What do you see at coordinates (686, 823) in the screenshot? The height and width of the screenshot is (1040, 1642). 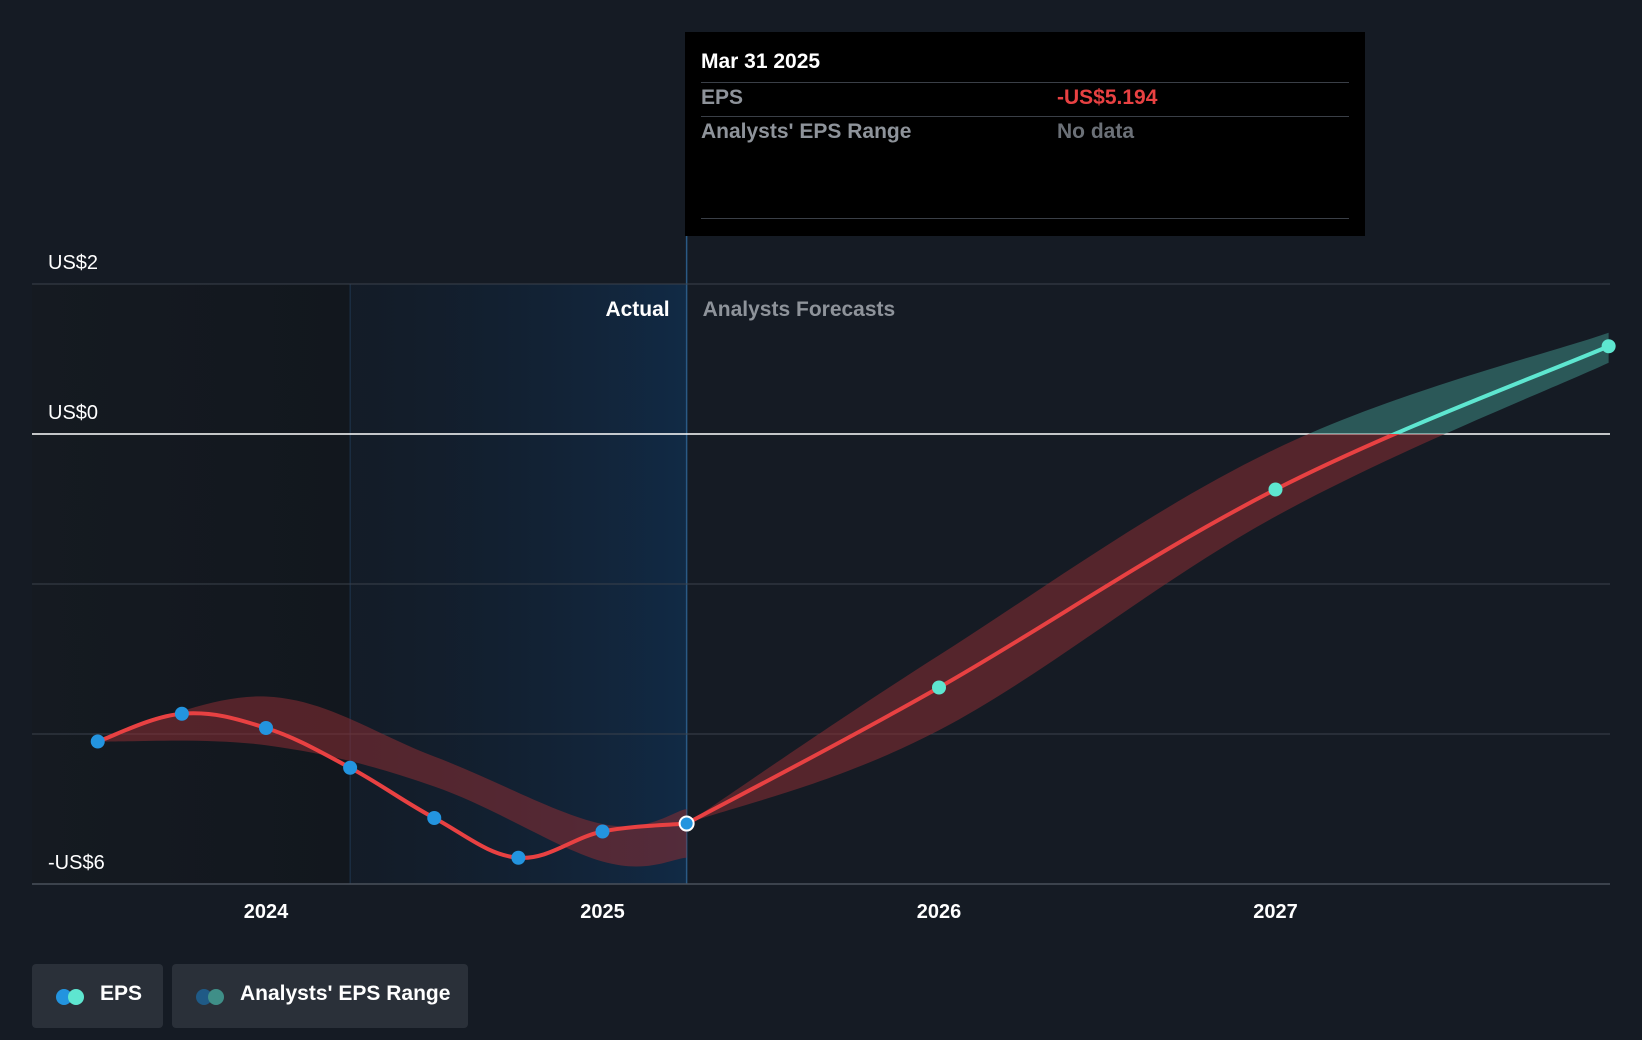 I see `eps-point-highlight` at bounding box center [686, 823].